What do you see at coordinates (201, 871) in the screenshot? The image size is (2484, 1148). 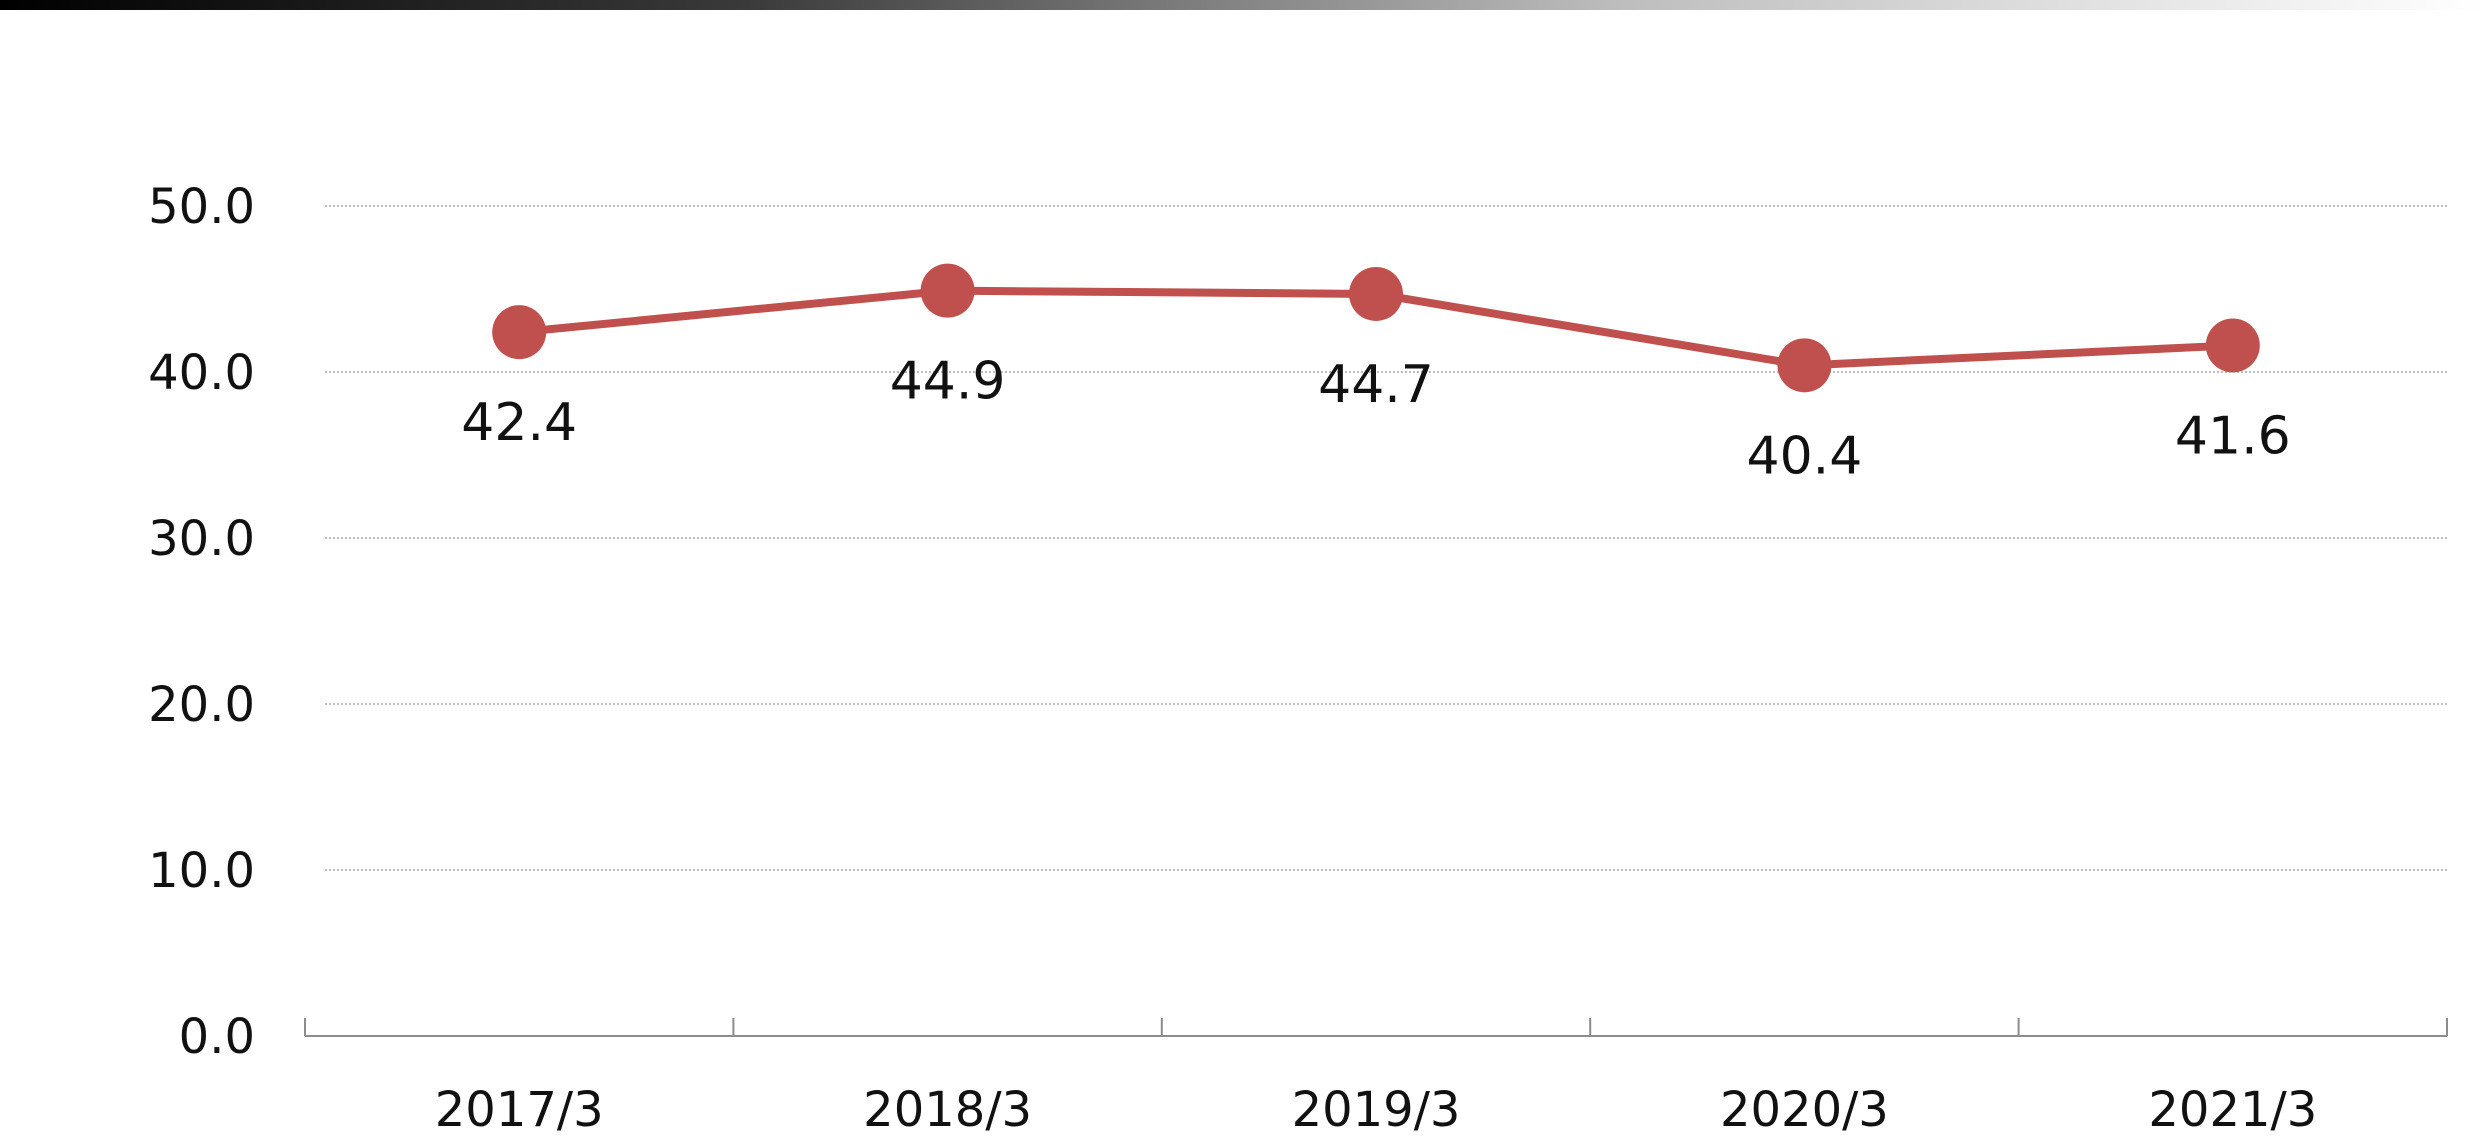 I see `y-tick-label: 10.0` at bounding box center [201, 871].